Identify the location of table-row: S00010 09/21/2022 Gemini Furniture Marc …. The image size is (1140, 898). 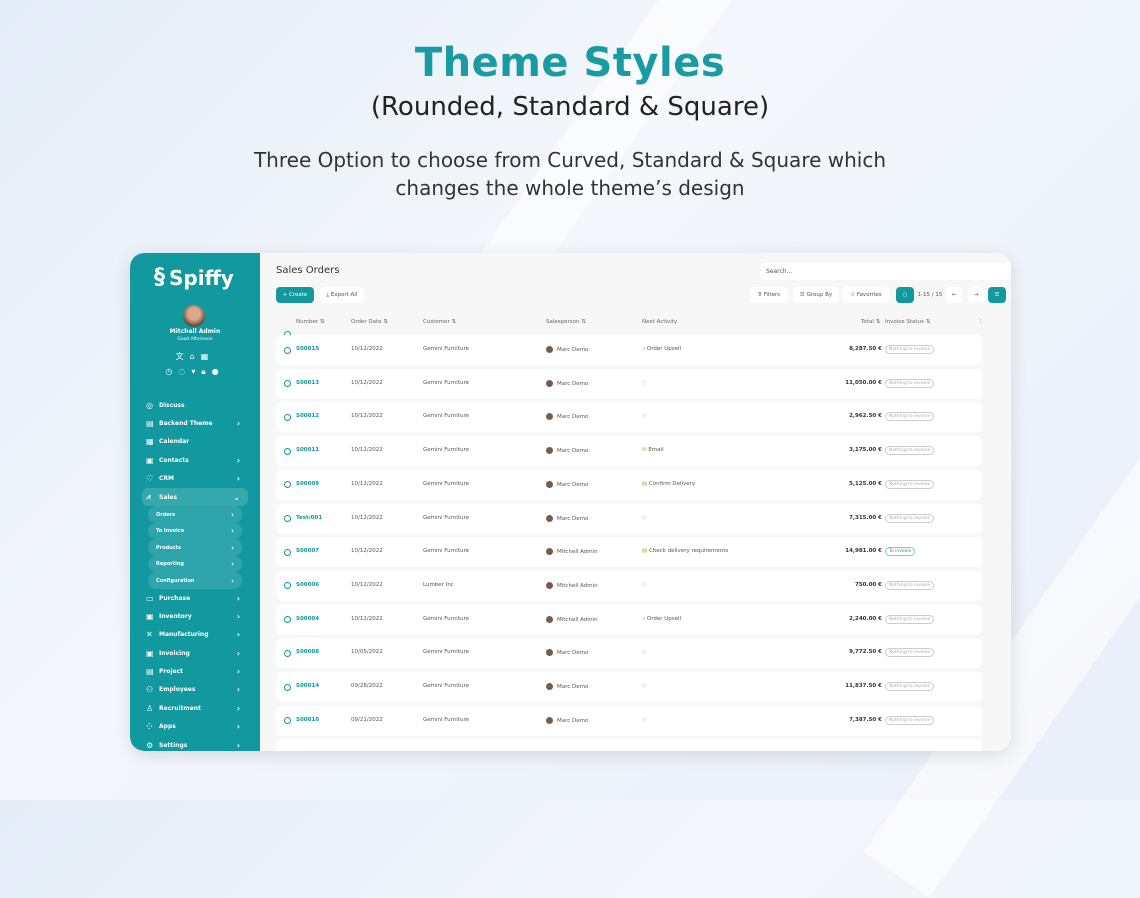
(629, 720).